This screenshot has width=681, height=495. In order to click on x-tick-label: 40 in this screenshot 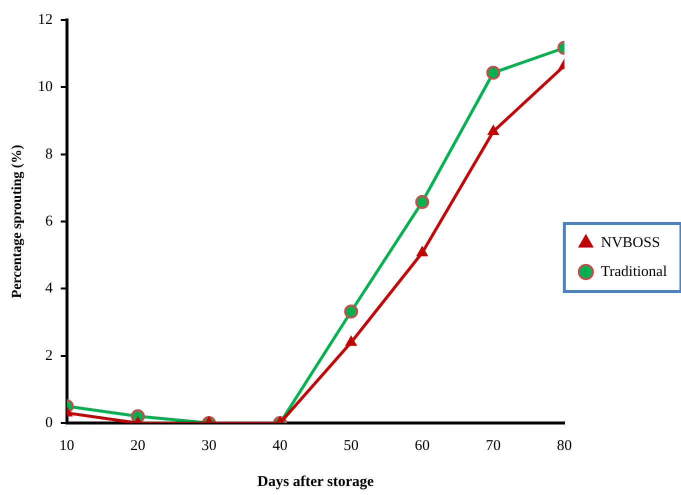, I will do `click(280, 446)`.